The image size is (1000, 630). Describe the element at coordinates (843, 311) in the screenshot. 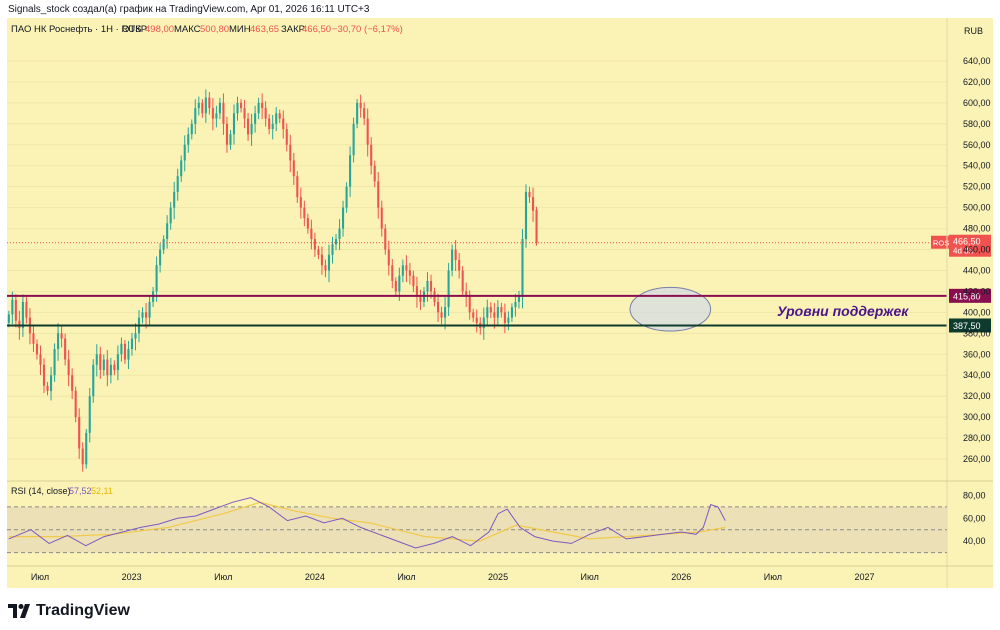

I see `support-levels-annotation: Уровни поддержек` at that location.